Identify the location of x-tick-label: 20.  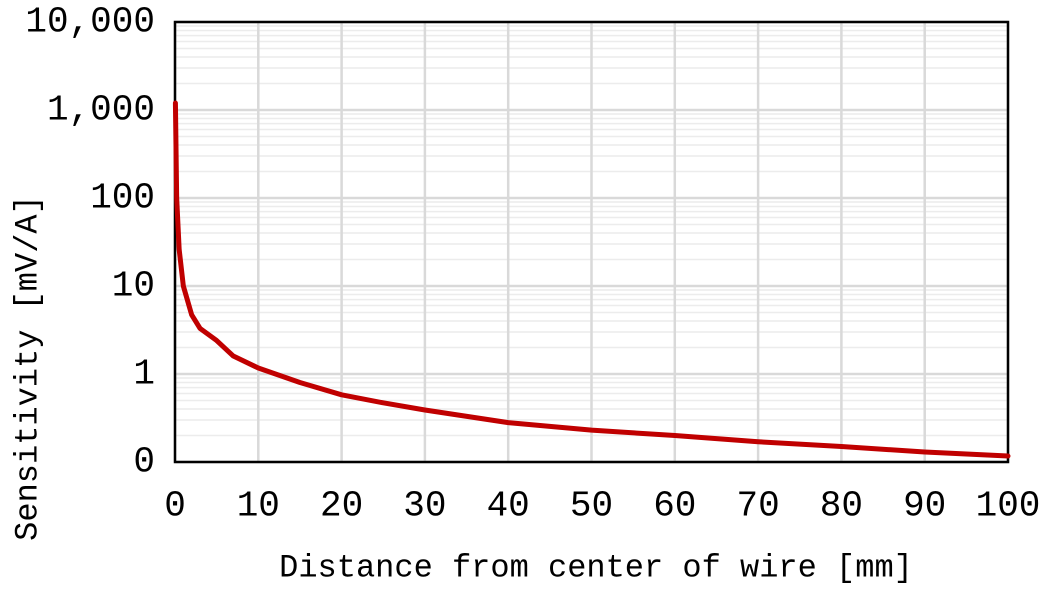
(341, 506).